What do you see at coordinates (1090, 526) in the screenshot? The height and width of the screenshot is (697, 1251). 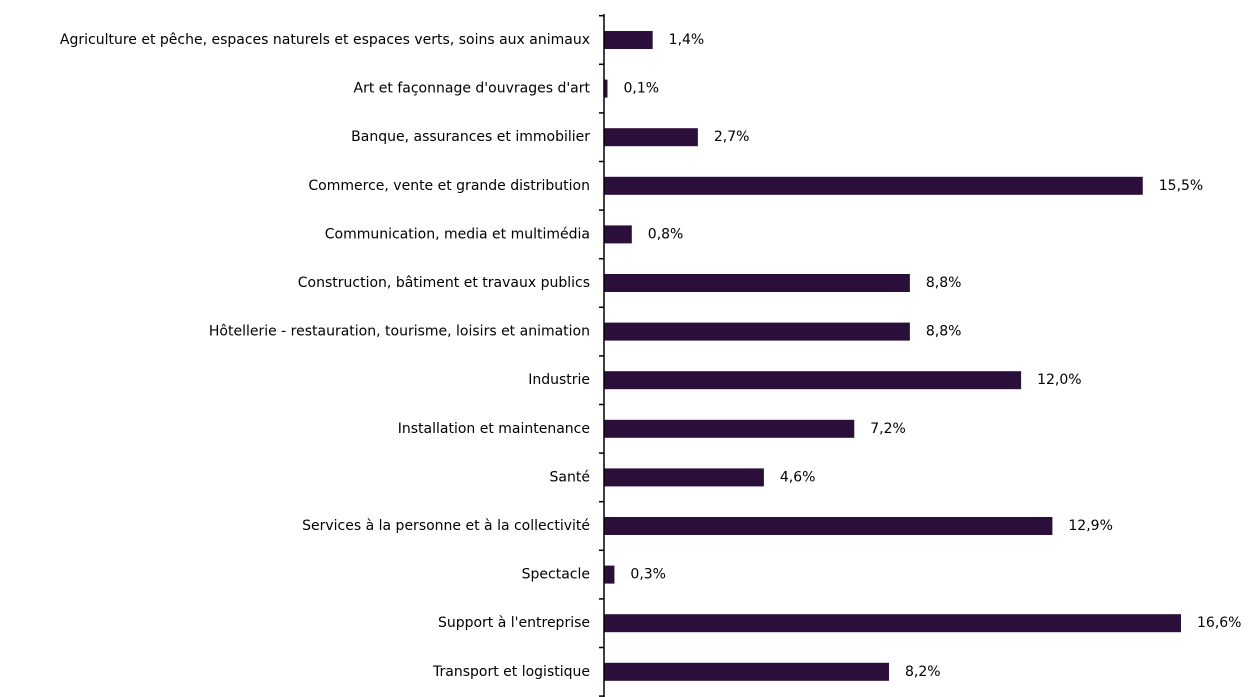 I see `value-label: 12,9%` at bounding box center [1090, 526].